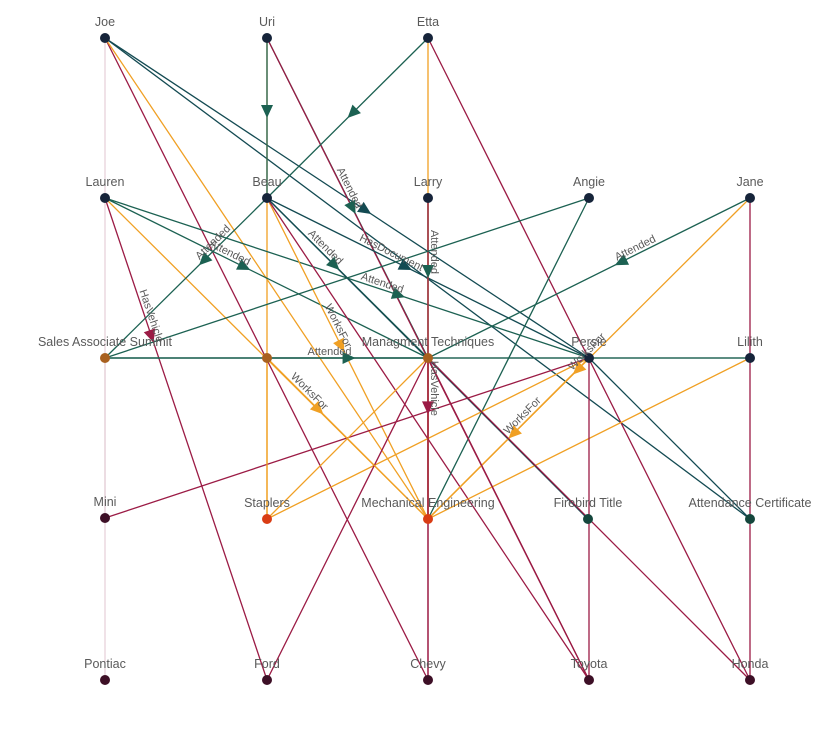 The width and height of the screenshot is (839, 733). What do you see at coordinates (267, 519) in the screenshot?
I see `node-staplers` at bounding box center [267, 519].